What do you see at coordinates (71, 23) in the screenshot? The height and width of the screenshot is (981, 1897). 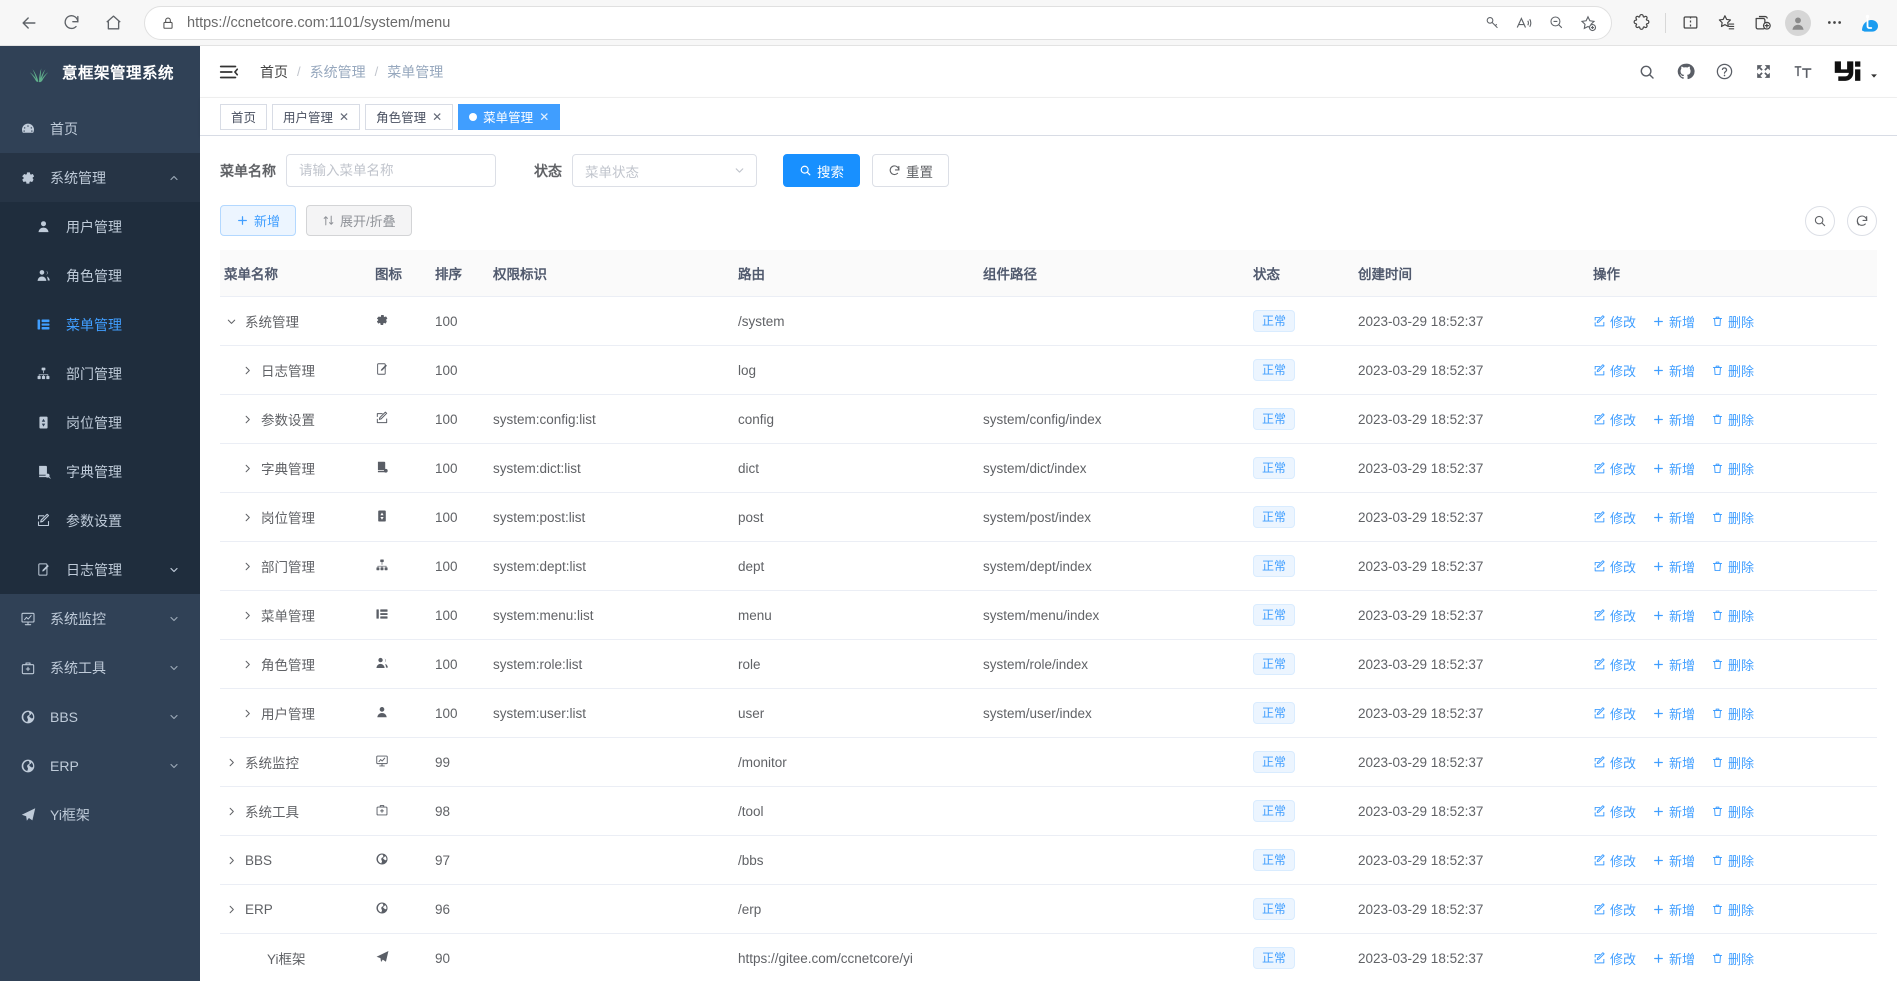 I see `refresh-icon` at bounding box center [71, 23].